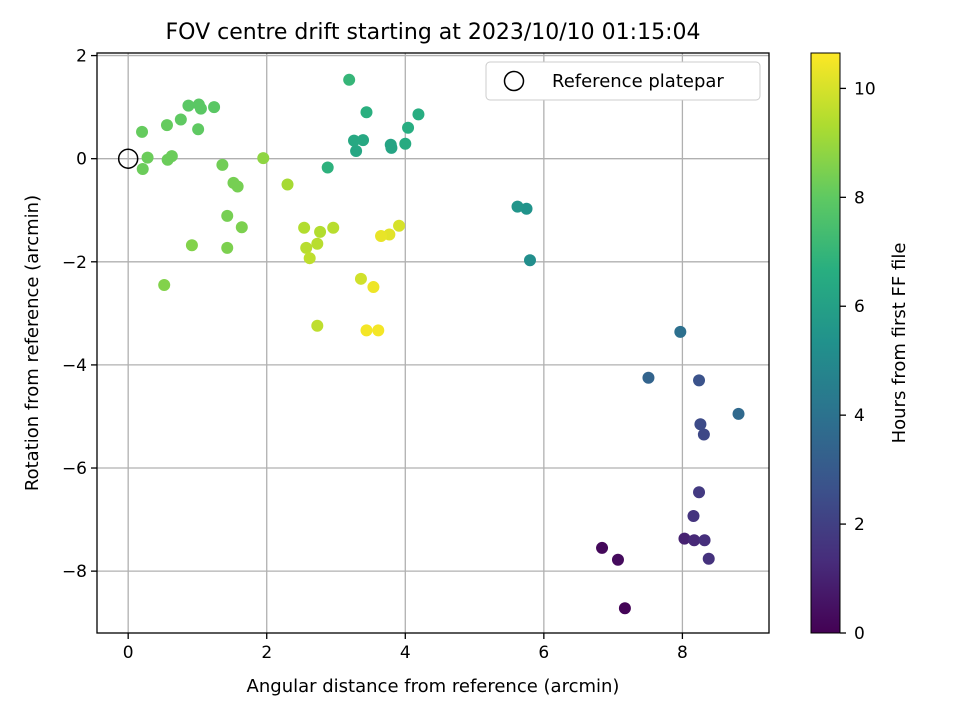 The image size is (960, 724). Describe the element at coordinates (858, 361) in the screenshot. I see `colorbar-ticks: 0 2 4 6 8 10` at that location.